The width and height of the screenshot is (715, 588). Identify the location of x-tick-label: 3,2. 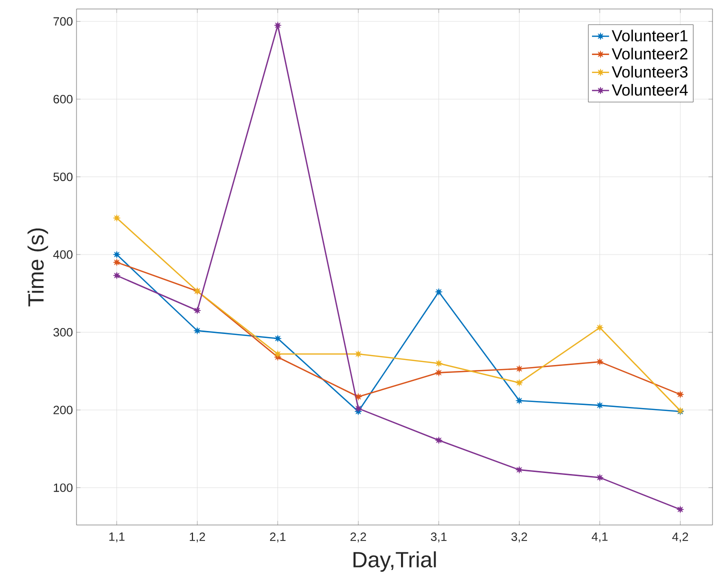
(519, 537).